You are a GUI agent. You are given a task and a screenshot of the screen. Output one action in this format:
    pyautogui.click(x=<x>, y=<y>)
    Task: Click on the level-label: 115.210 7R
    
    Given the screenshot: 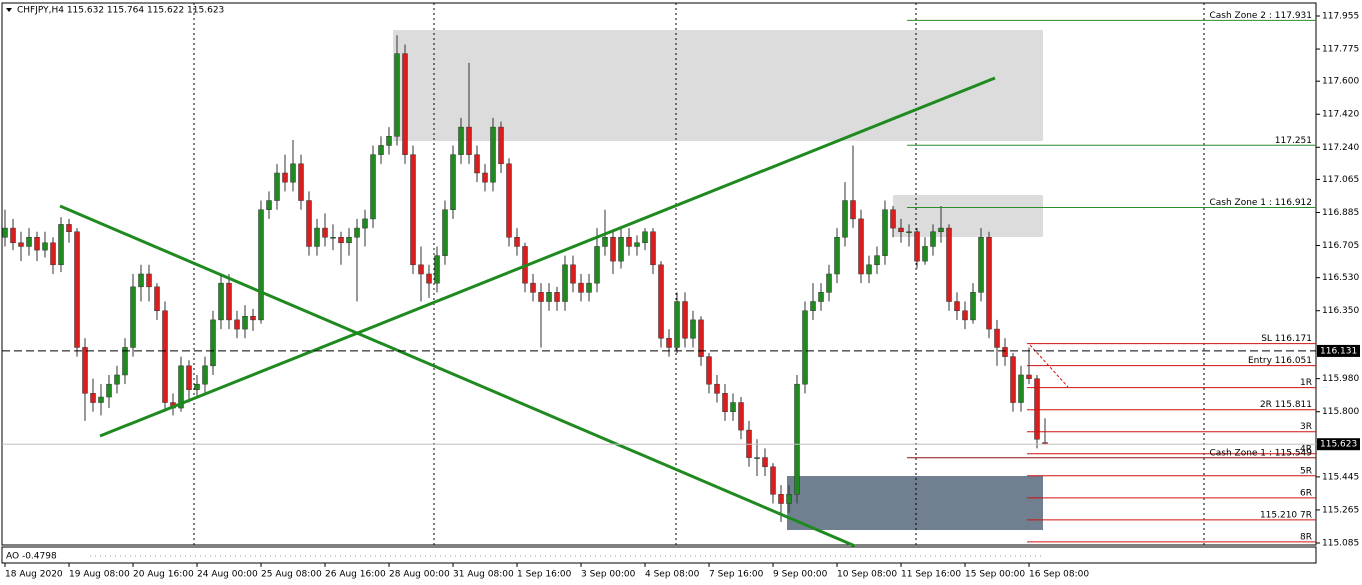 What is the action you would take?
    pyautogui.click(x=1286, y=515)
    